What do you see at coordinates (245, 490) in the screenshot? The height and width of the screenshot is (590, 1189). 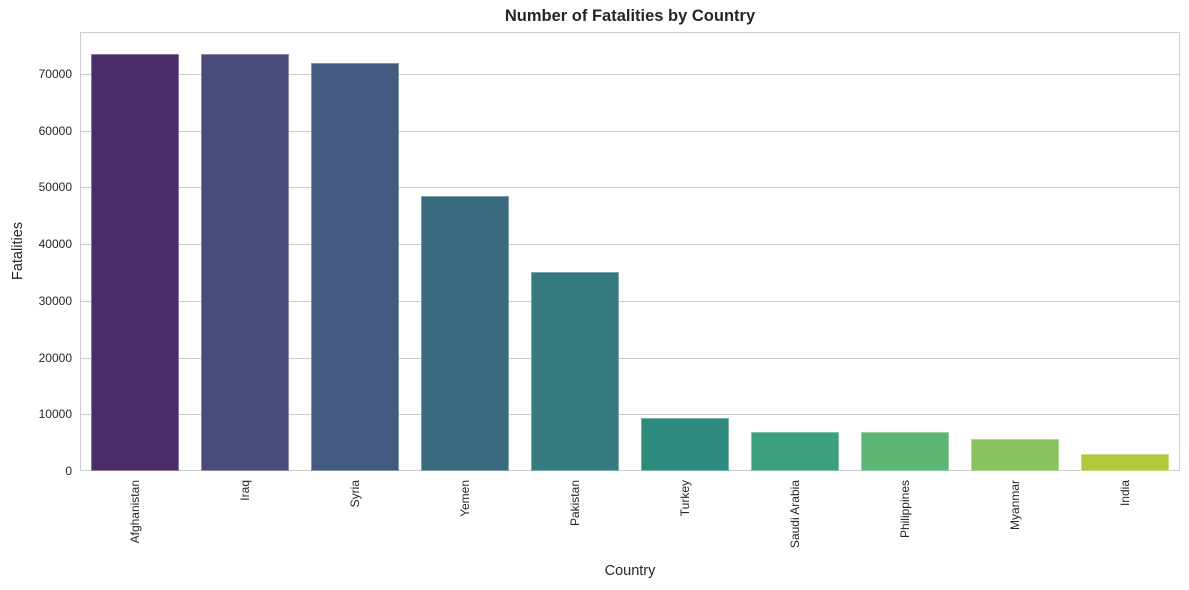 I see `x-tick-label: Iraq` at bounding box center [245, 490].